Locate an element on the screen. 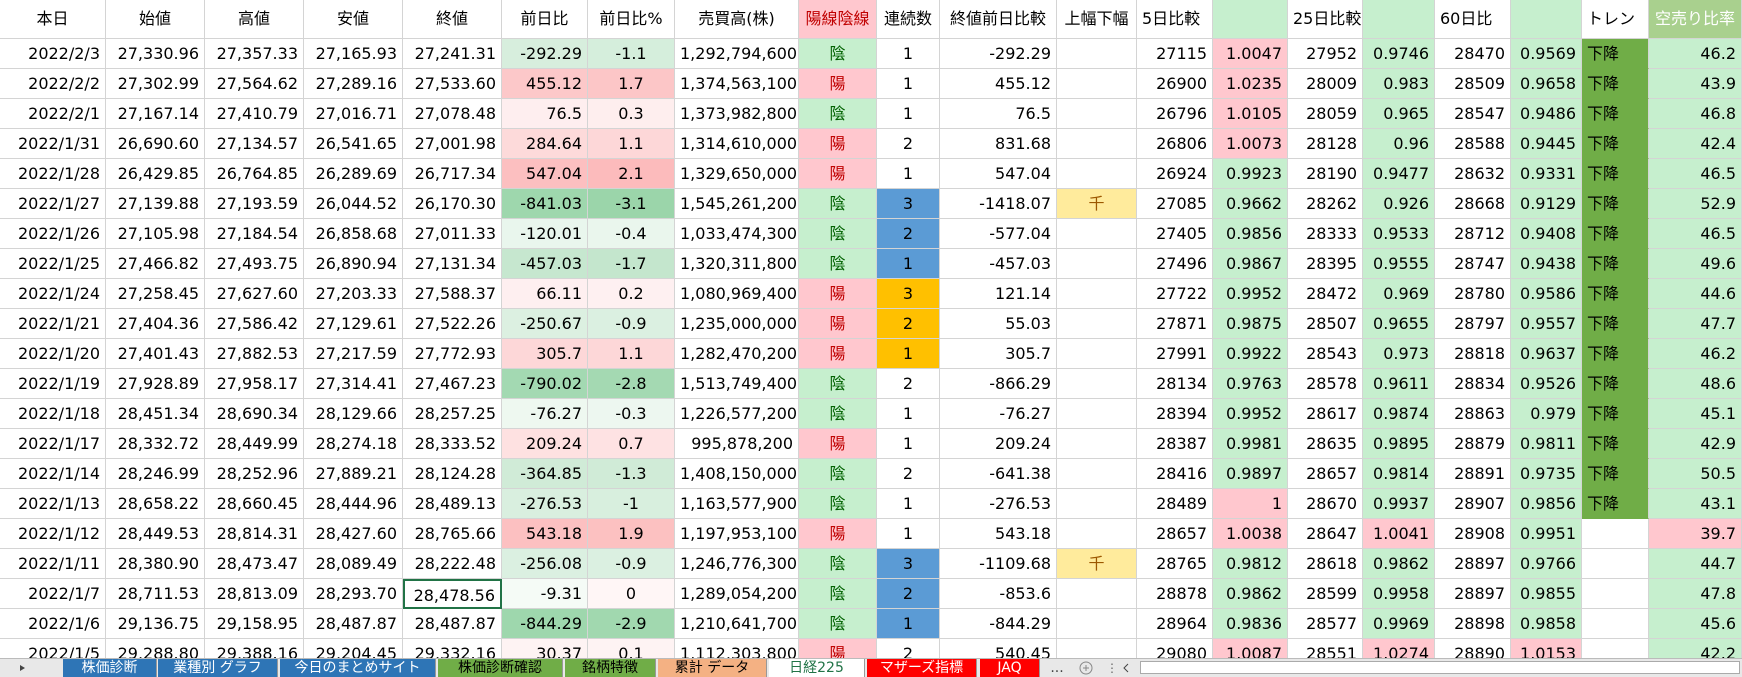 This screenshot has width=1742, height=677. cell: 27,404.36 is located at coordinates (155, 324).